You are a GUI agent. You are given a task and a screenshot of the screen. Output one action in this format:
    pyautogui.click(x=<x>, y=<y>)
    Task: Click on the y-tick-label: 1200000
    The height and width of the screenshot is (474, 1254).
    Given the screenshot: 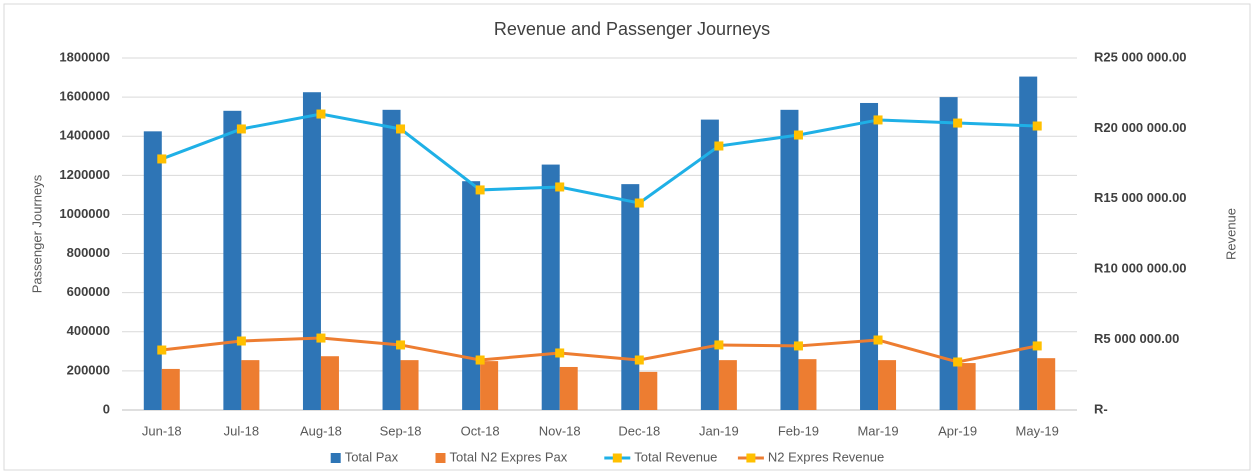 What is the action you would take?
    pyautogui.click(x=84, y=174)
    